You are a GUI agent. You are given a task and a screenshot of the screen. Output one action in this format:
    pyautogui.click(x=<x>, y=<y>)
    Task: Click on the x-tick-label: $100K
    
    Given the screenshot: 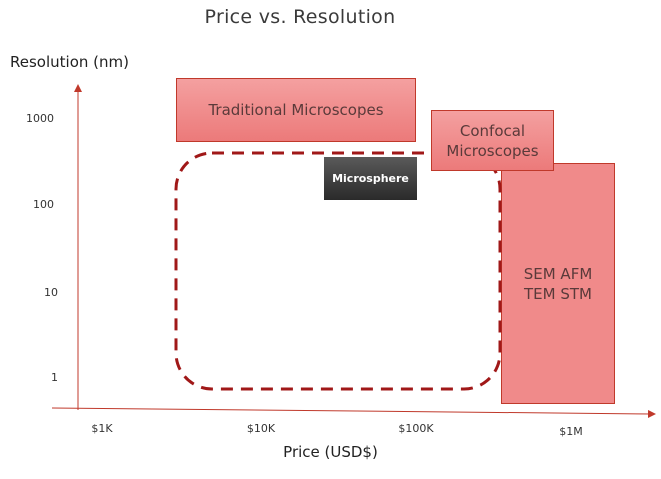 What is the action you would take?
    pyautogui.click(x=416, y=428)
    